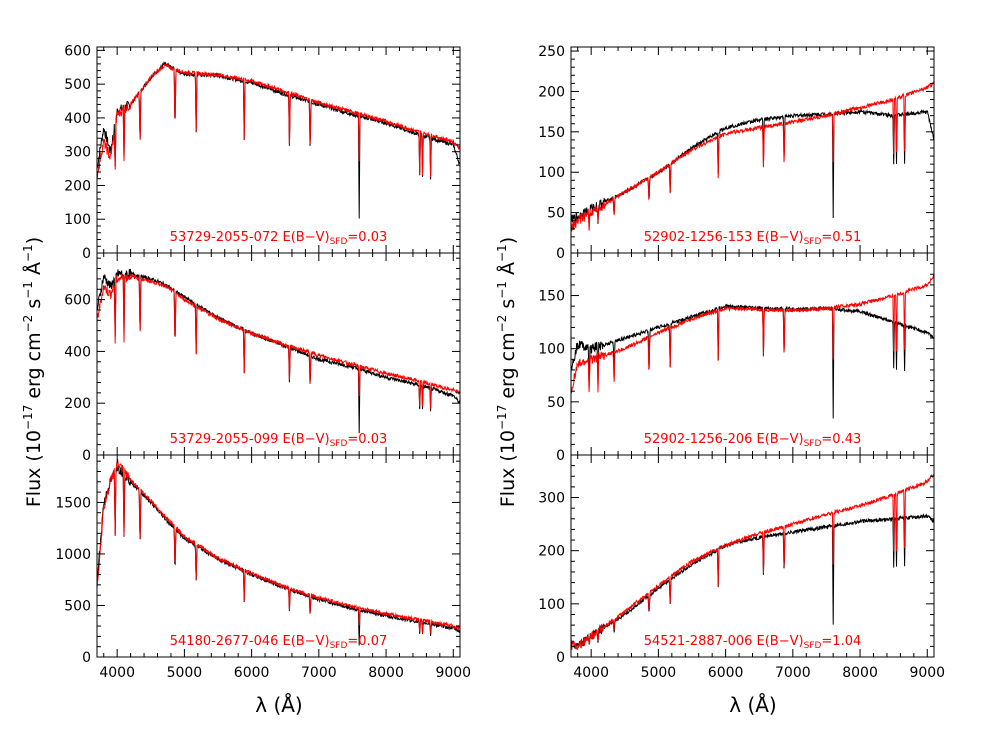 This screenshot has height=747, width=981. Describe the element at coordinates (753, 642) in the screenshot. I see `spectrum-label: 54521-2887-006 E(B−V)SFD=1.04` at that location.